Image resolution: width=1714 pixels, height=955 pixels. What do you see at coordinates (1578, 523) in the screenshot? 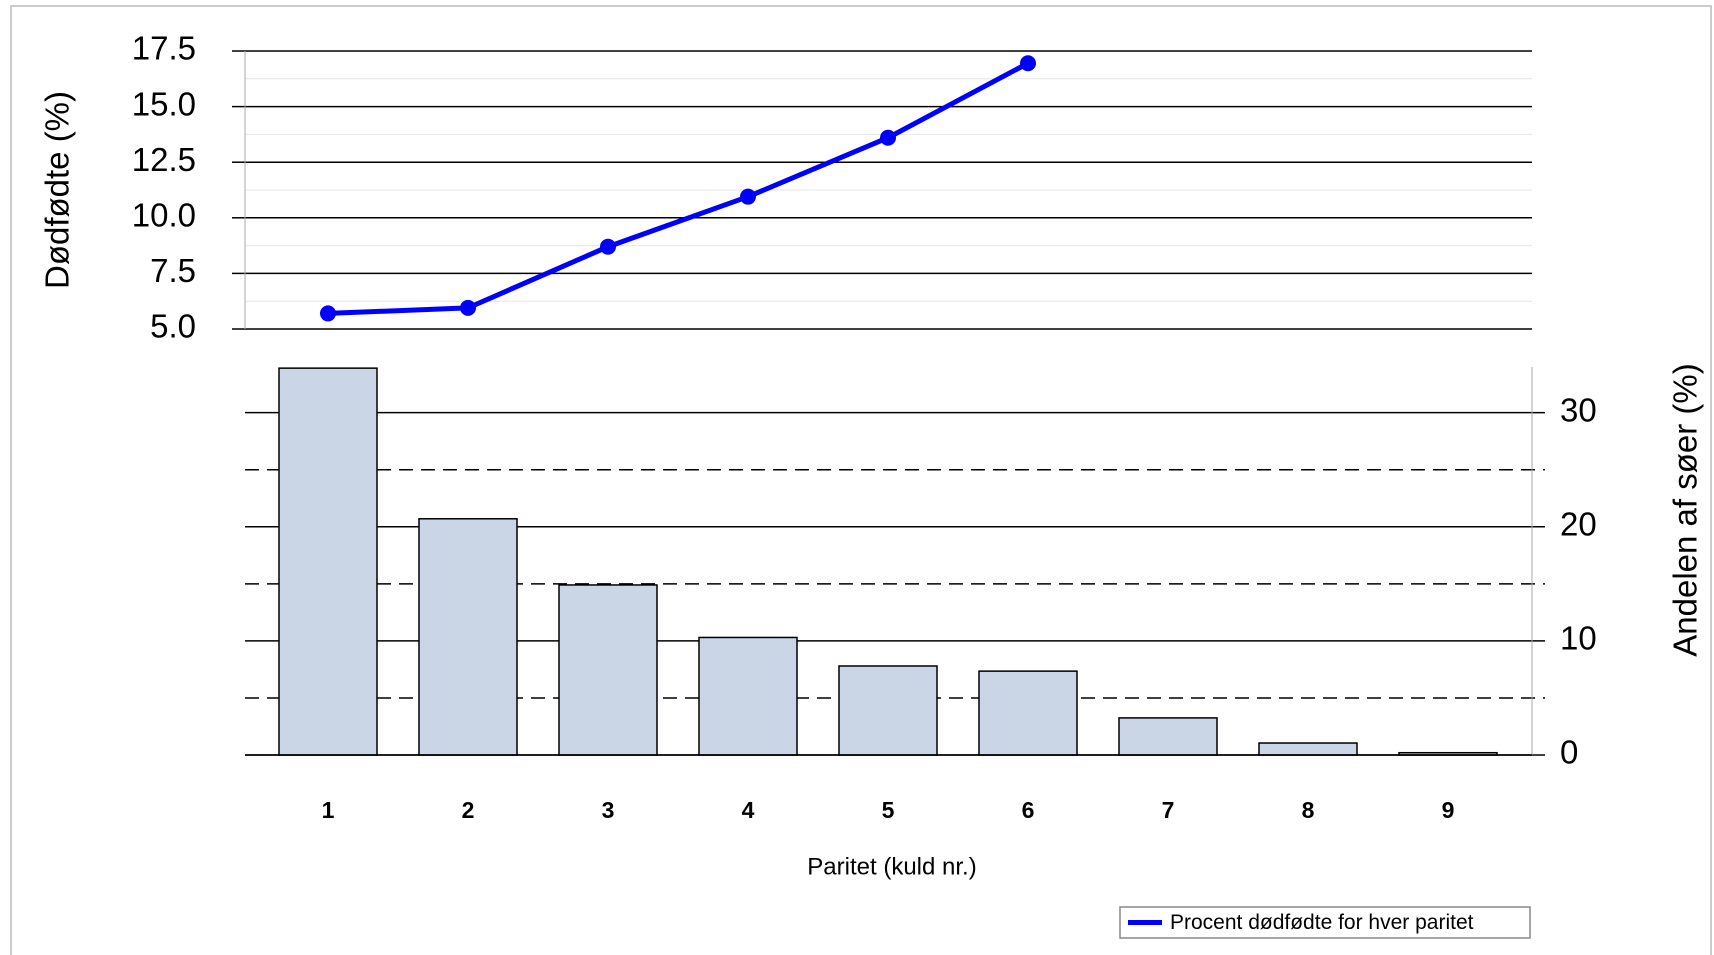
I see `y2-tick-label: 20` at bounding box center [1578, 523].